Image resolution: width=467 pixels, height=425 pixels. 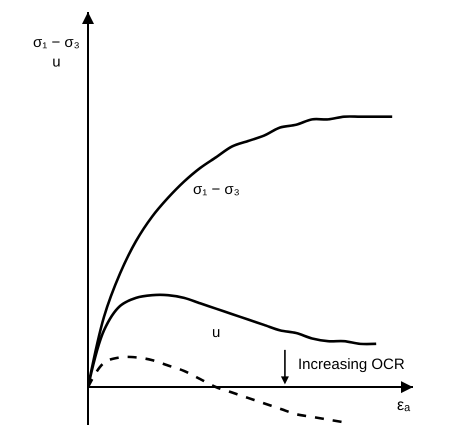 What do you see at coordinates (404, 405) in the screenshot?
I see `x-axis-title: εₐ` at bounding box center [404, 405].